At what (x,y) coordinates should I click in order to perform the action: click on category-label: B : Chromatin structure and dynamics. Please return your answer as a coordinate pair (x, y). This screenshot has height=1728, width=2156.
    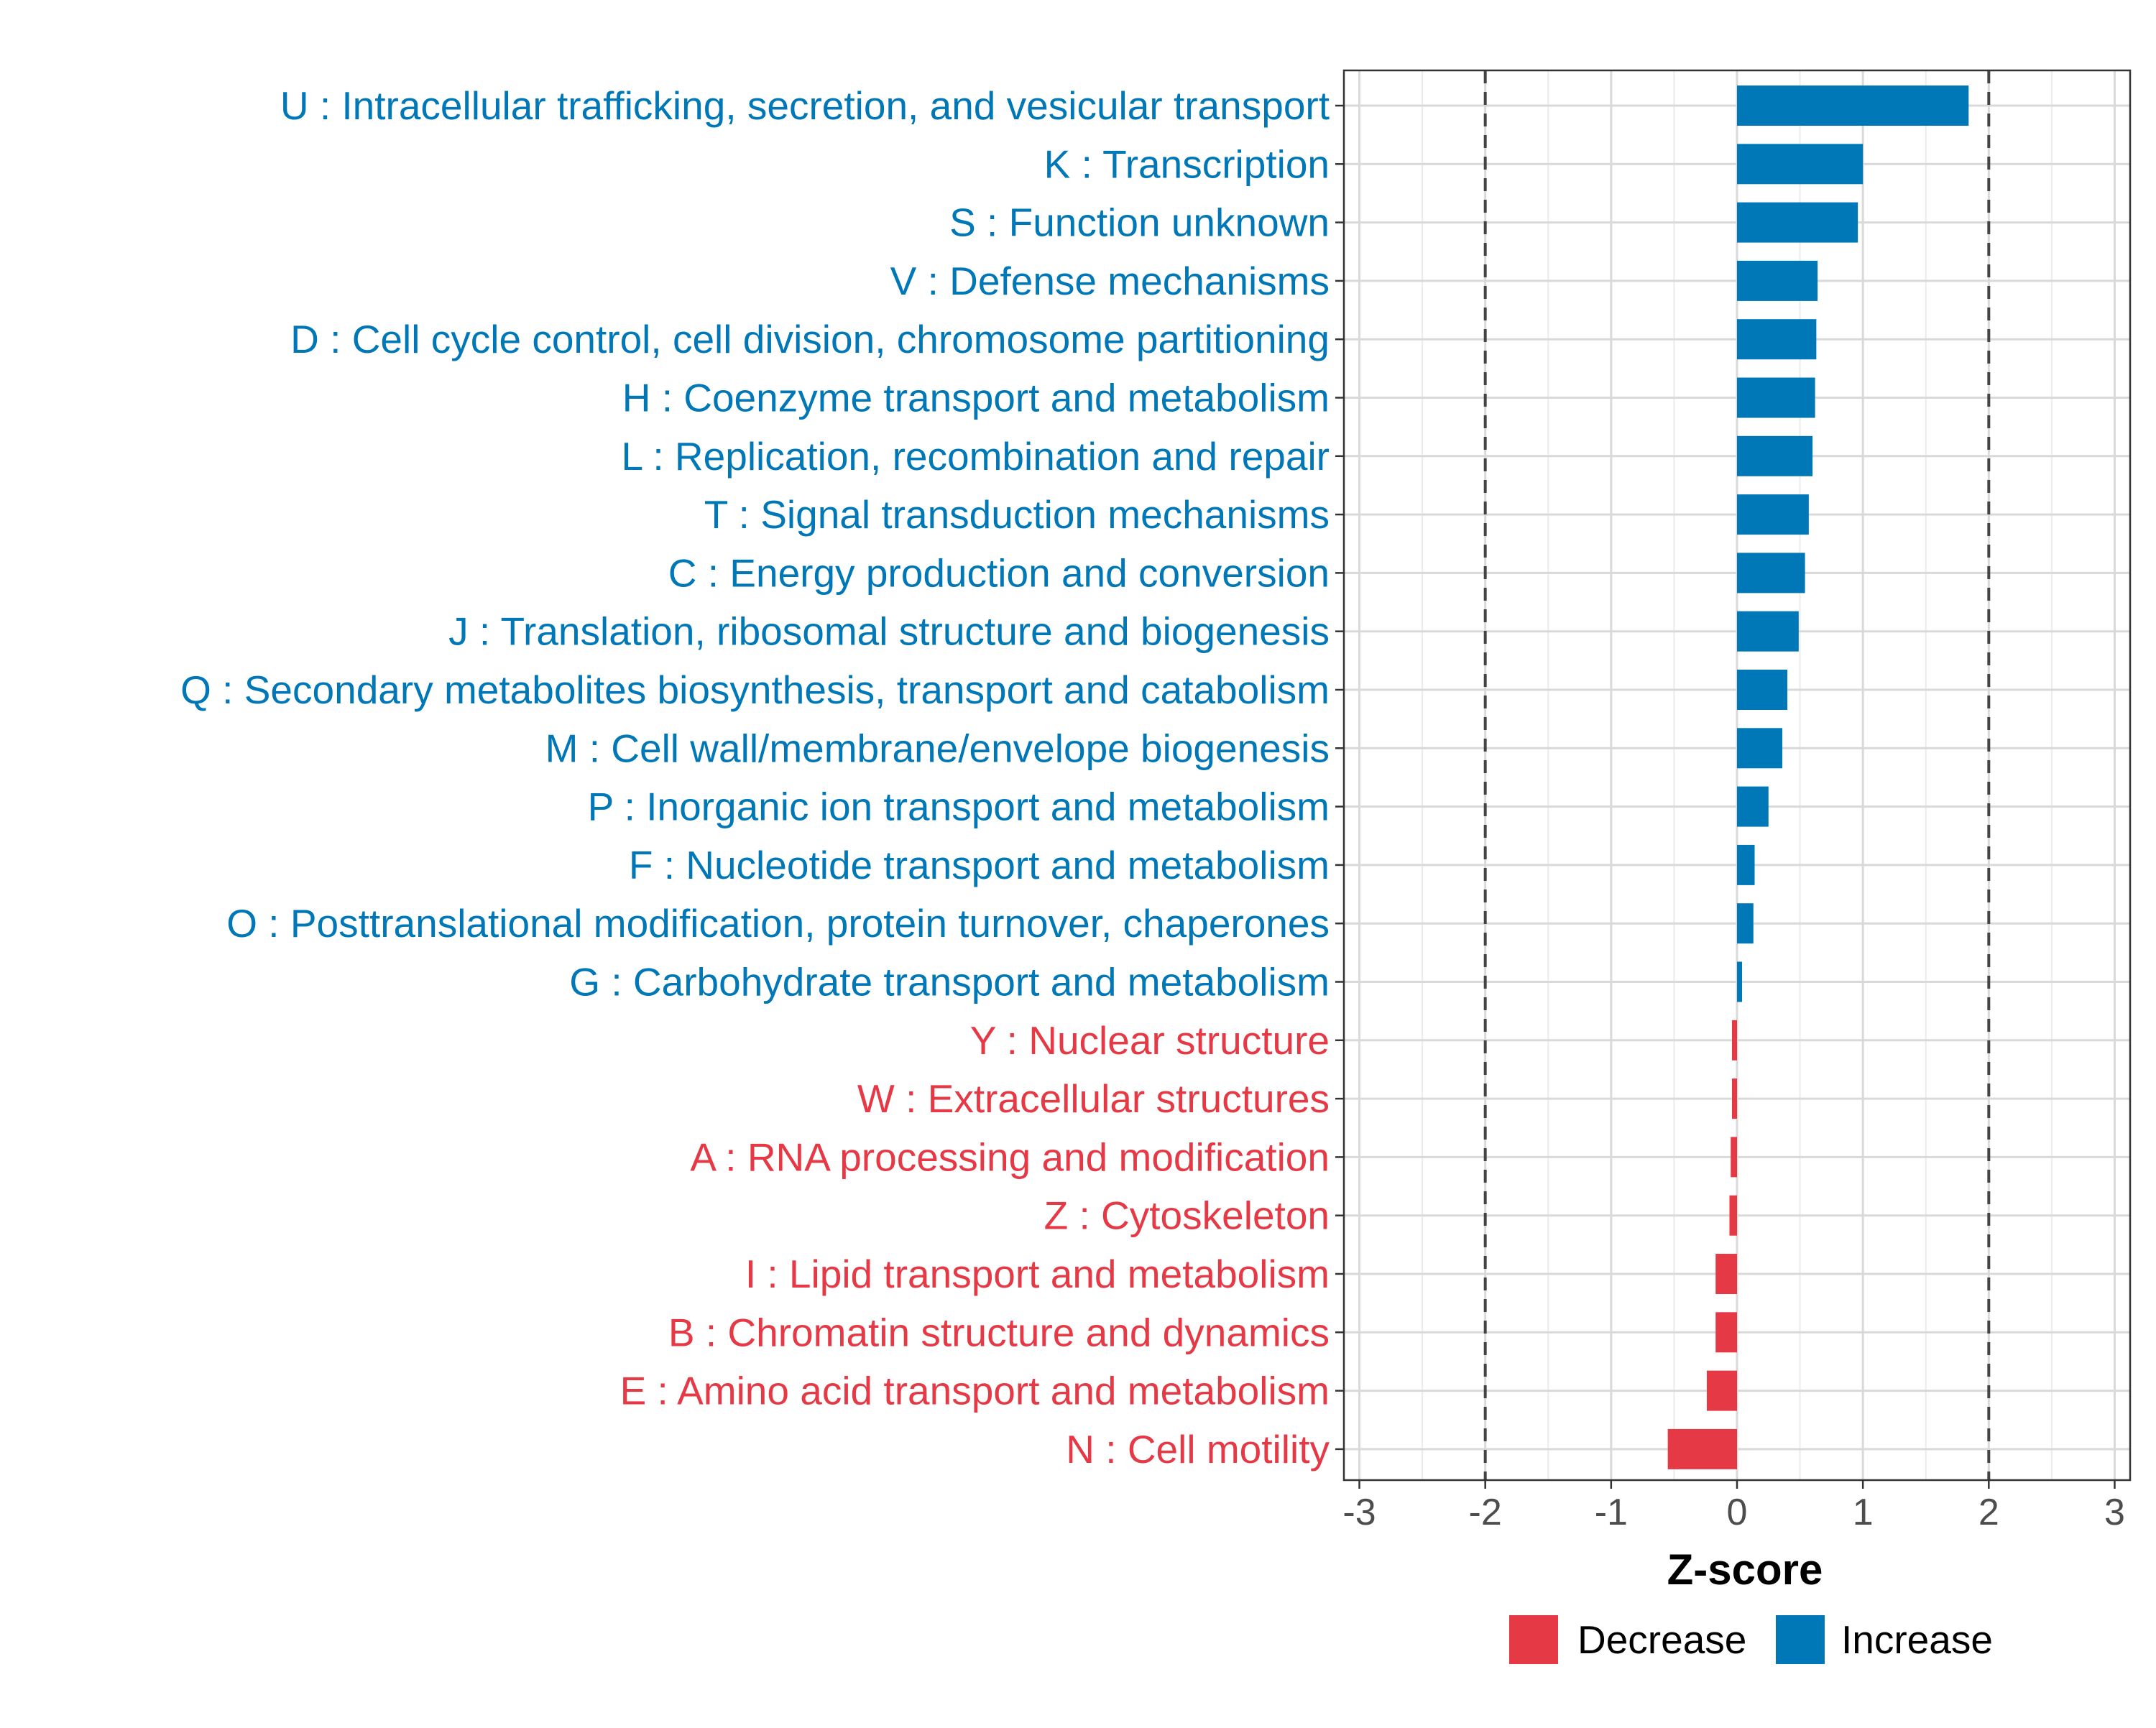
    Looking at the image, I should click on (999, 1332).